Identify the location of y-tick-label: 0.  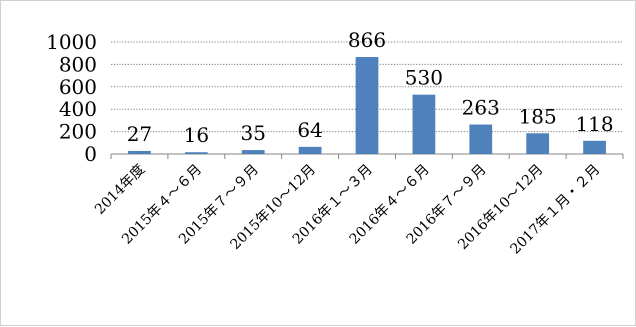
(90, 154).